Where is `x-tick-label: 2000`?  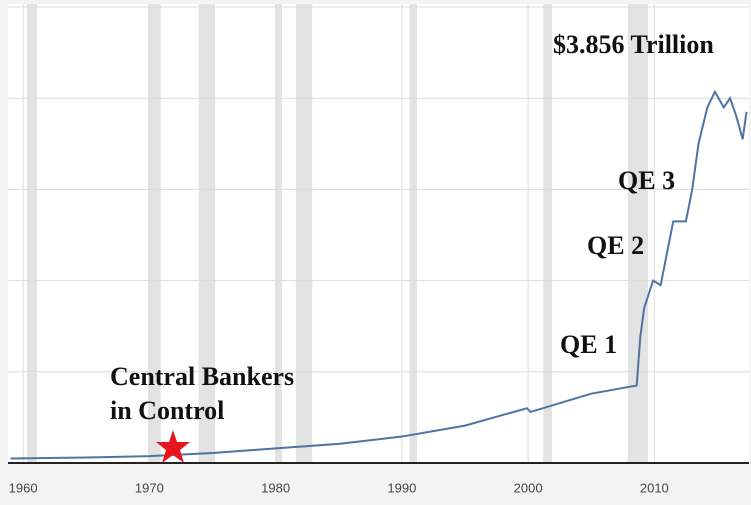 x-tick-label: 2000 is located at coordinates (528, 487).